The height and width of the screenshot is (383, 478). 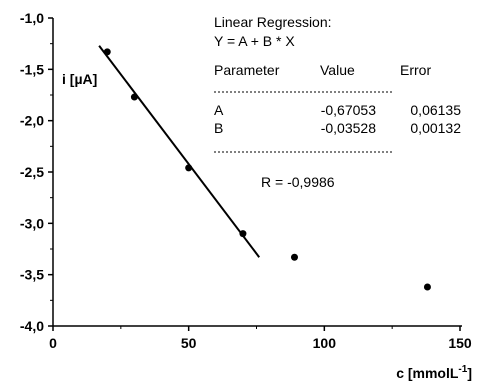 I want to click on header-value: Value, so click(x=337, y=70).